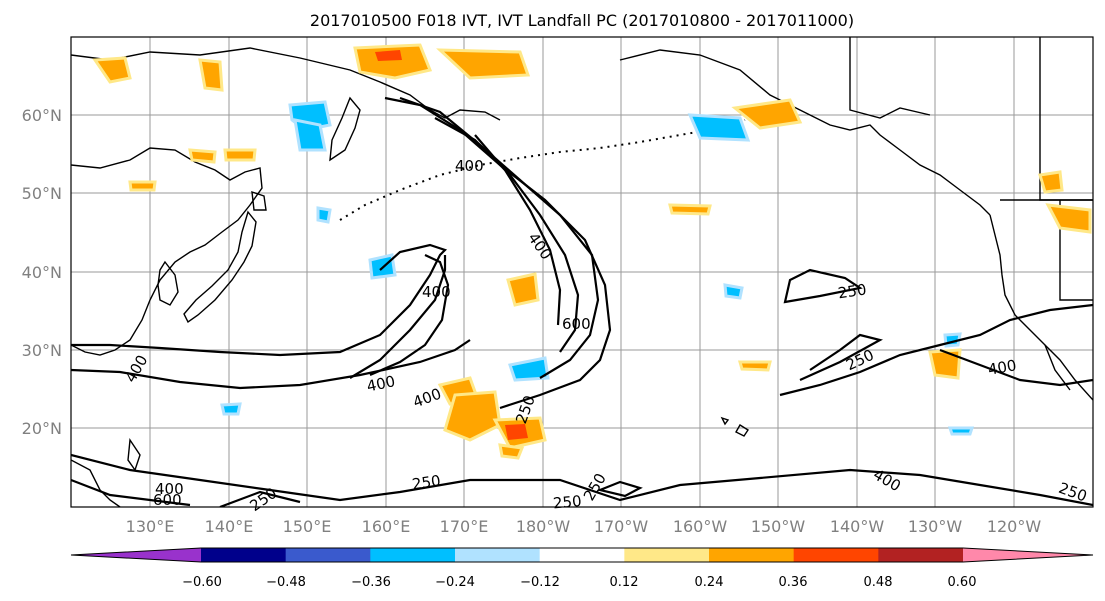 Image resolution: width=1105 pixels, height=601 pixels. What do you see at coordinates (540, 582) in the screenshot?
I see `colorbar-tick-label: −0.12` at bounding box center [540, 582].